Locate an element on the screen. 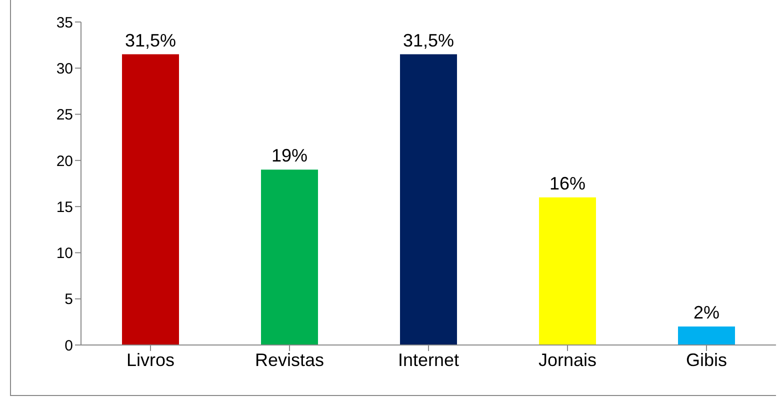 The image size is (777, 407). x-tick-label: Internet is located at coordinates (429, 360).